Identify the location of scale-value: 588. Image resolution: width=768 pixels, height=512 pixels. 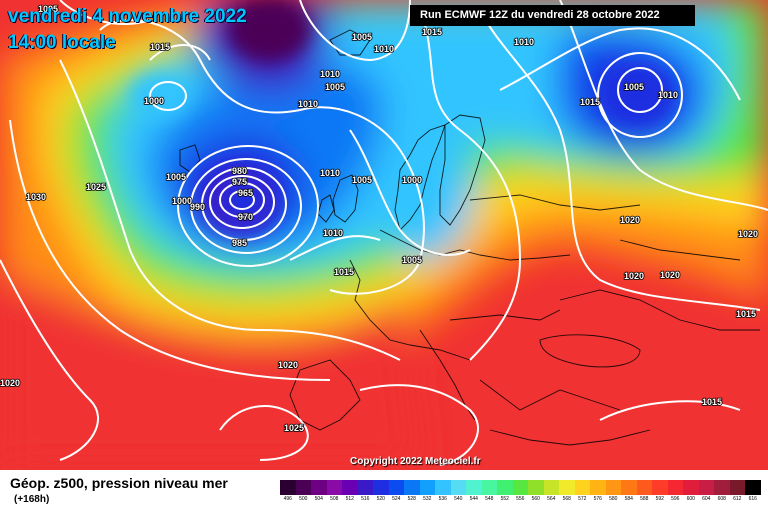
(644, 499).